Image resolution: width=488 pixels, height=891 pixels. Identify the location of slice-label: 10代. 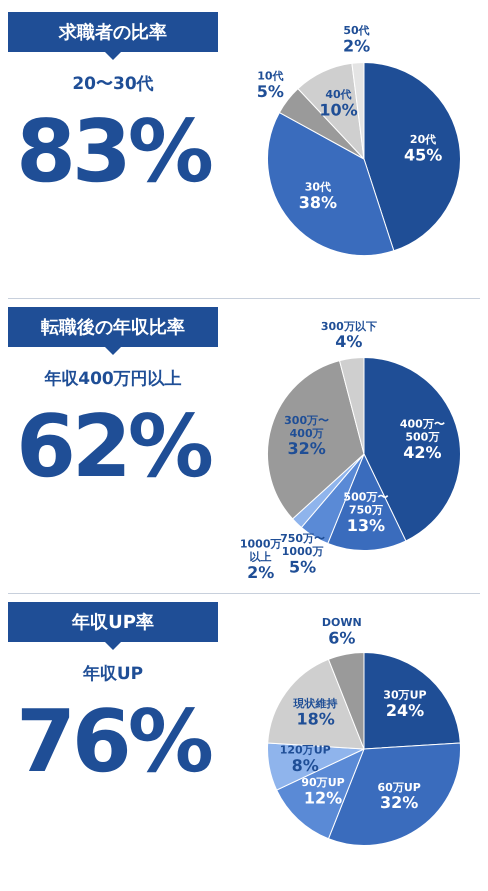
(270, 76).